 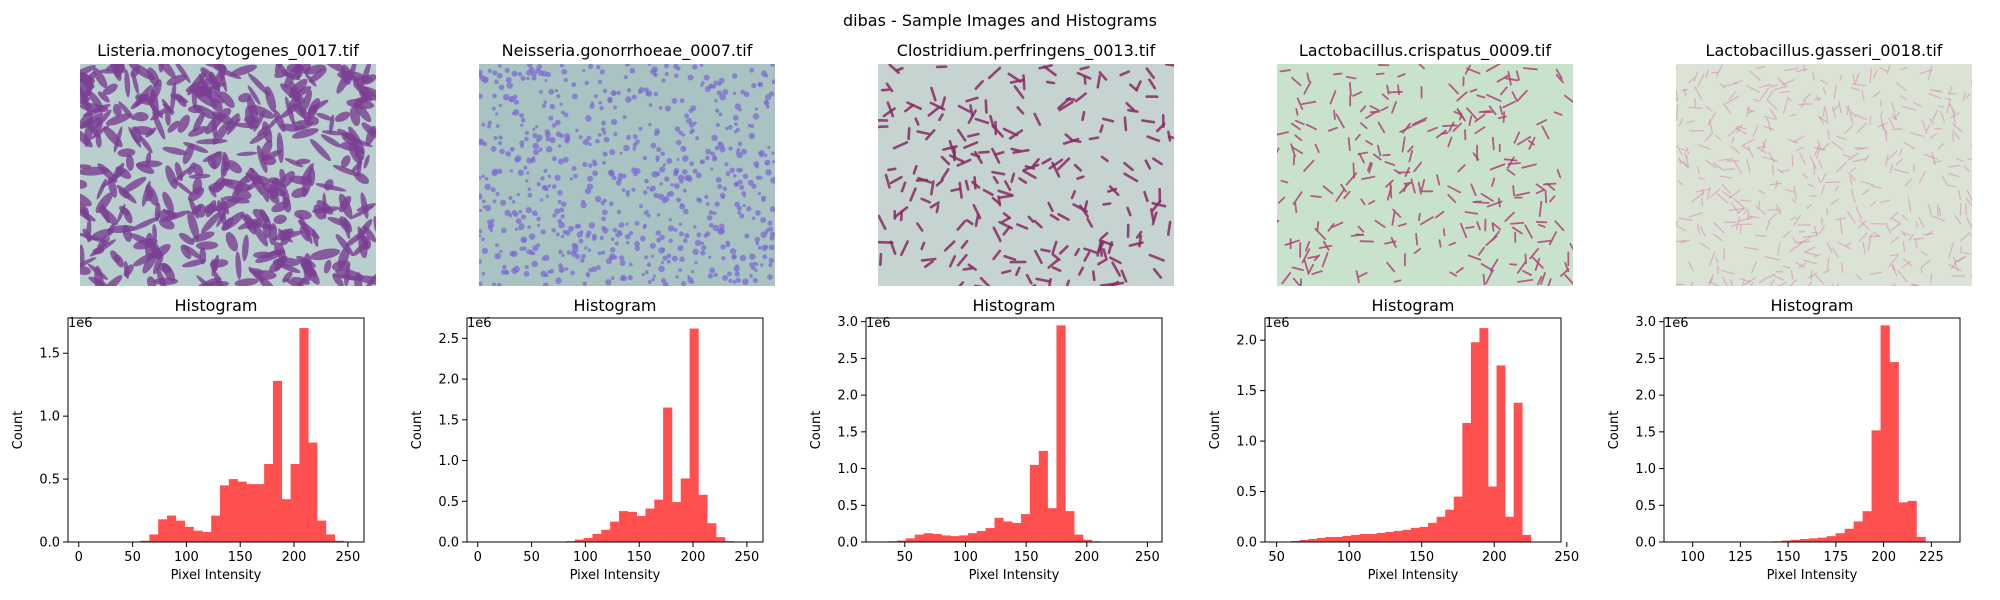 What do you see at coordinates (1824, 175) in the screenshot?
I see `micrograph-background` at bounding box center [1824, 175].